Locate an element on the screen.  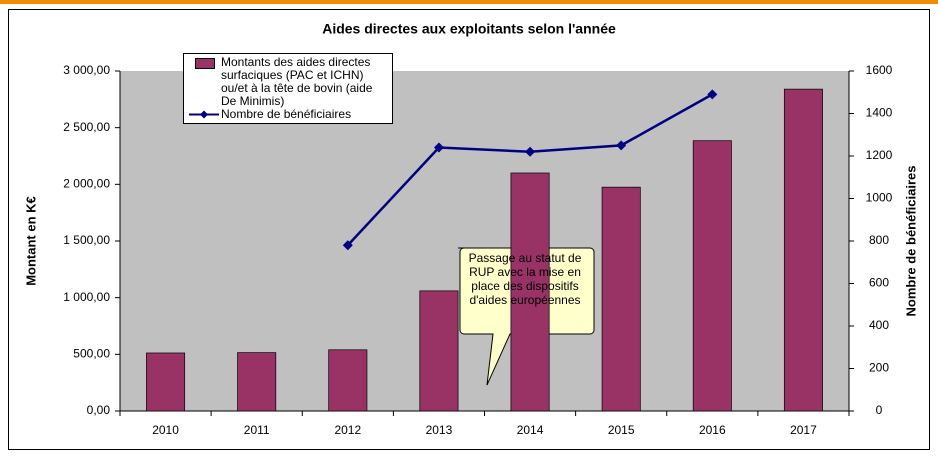
legend-entry: Nombre de bénéficiaires is located at coordinates (288, 114).